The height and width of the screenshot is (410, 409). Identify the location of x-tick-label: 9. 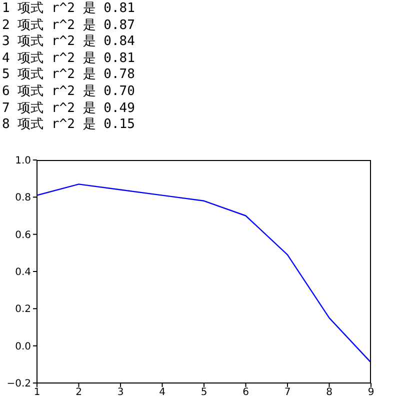
(371, 392).